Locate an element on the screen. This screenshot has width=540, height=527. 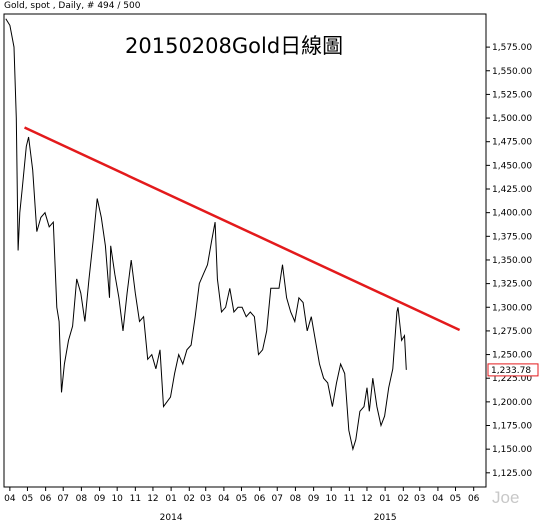
last-value-marker: 1,233.78 is located at coordinates (513, 370).